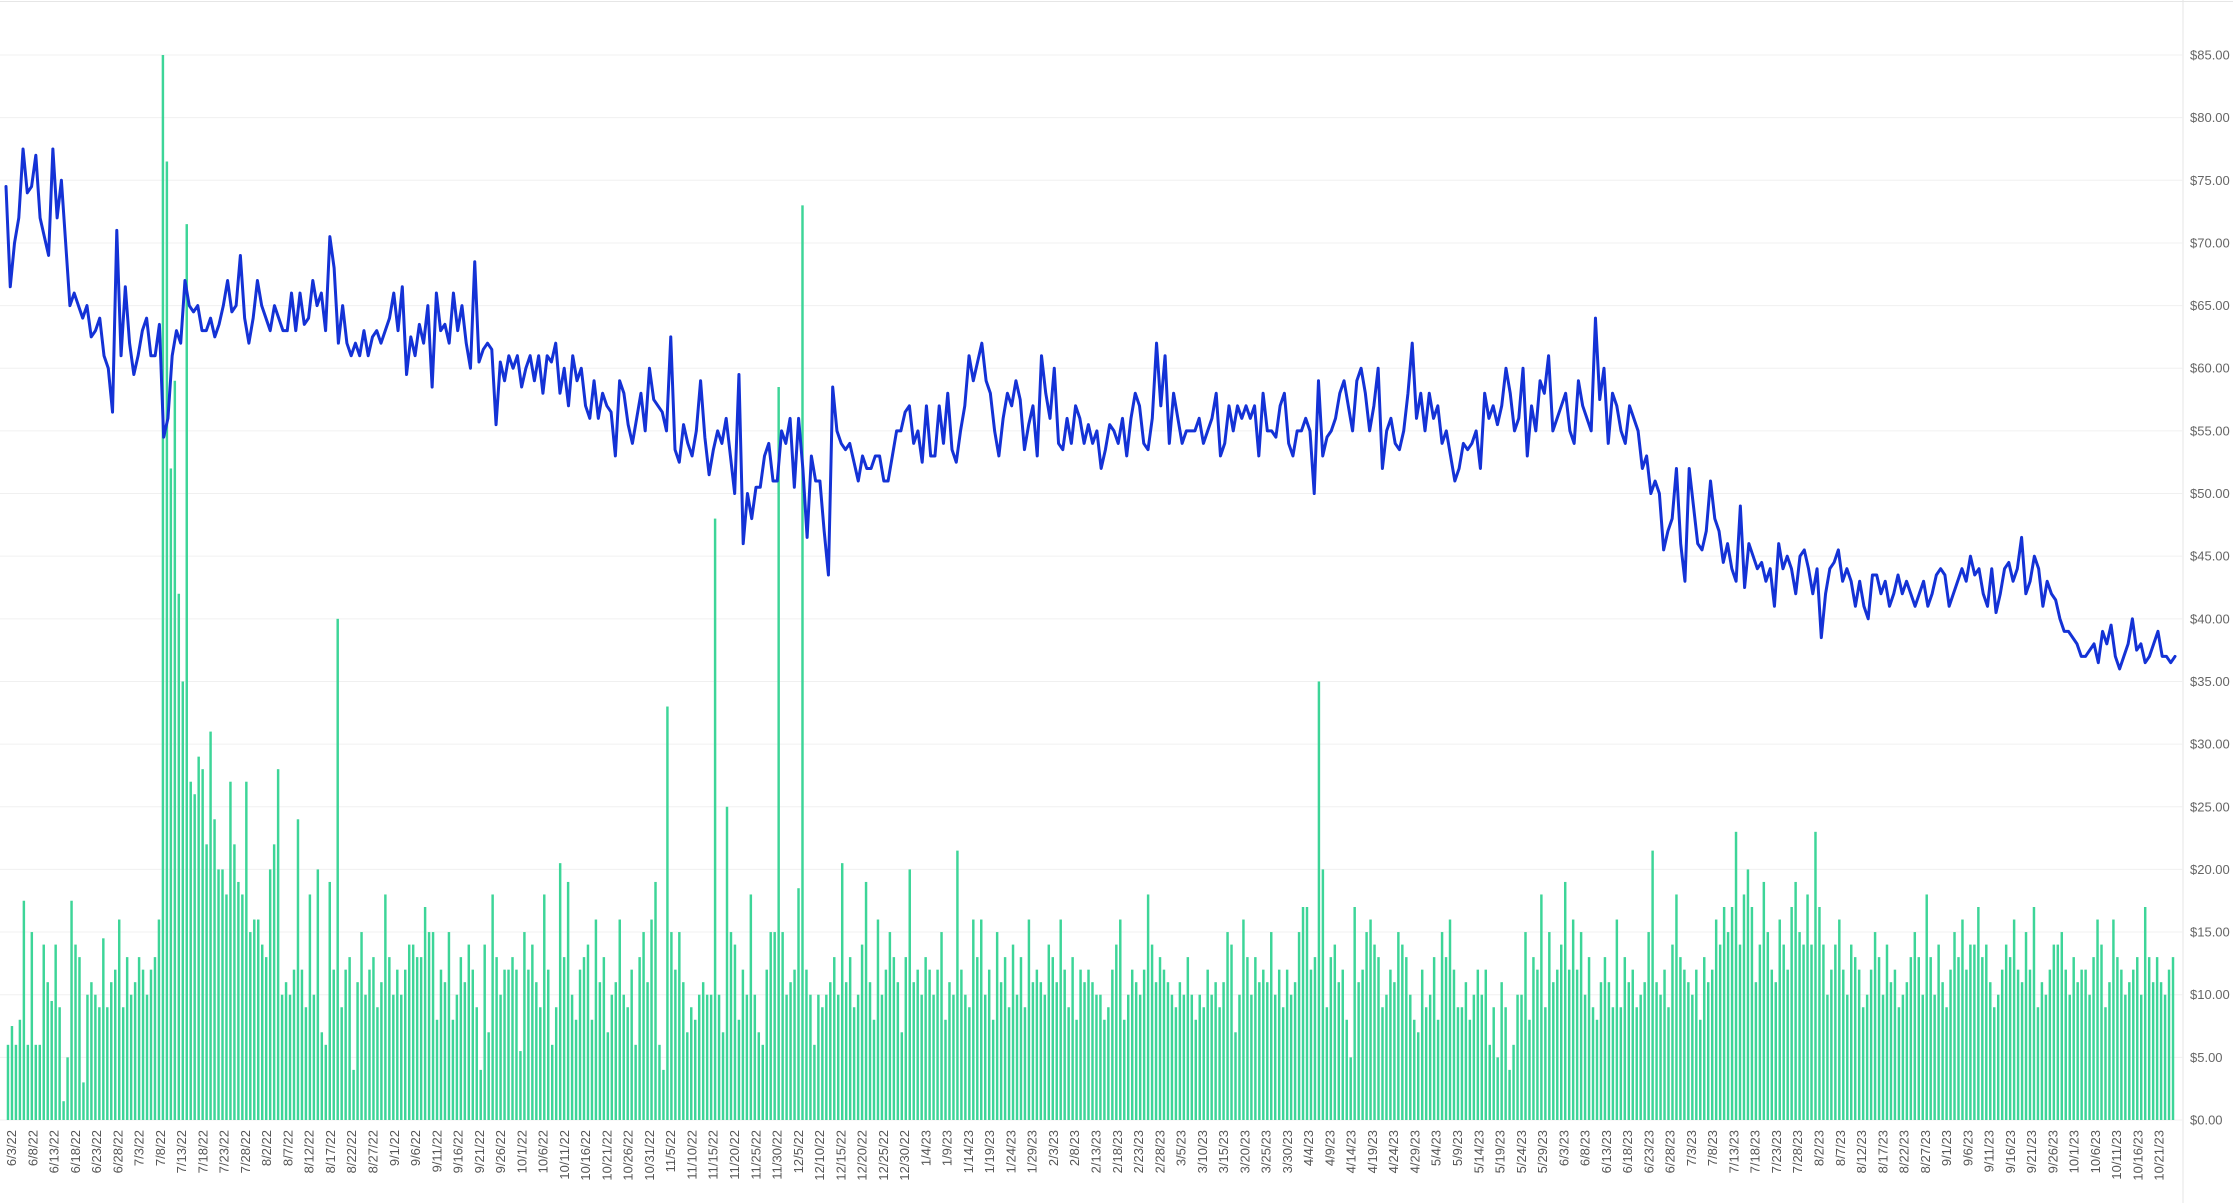 This screenshot has height=1203, width=2233. What do you see at coordinates (1159, 1151) in the screenshot?
I see `x-tick-label: 2/28/23` at bounding box center [1159, 1151].